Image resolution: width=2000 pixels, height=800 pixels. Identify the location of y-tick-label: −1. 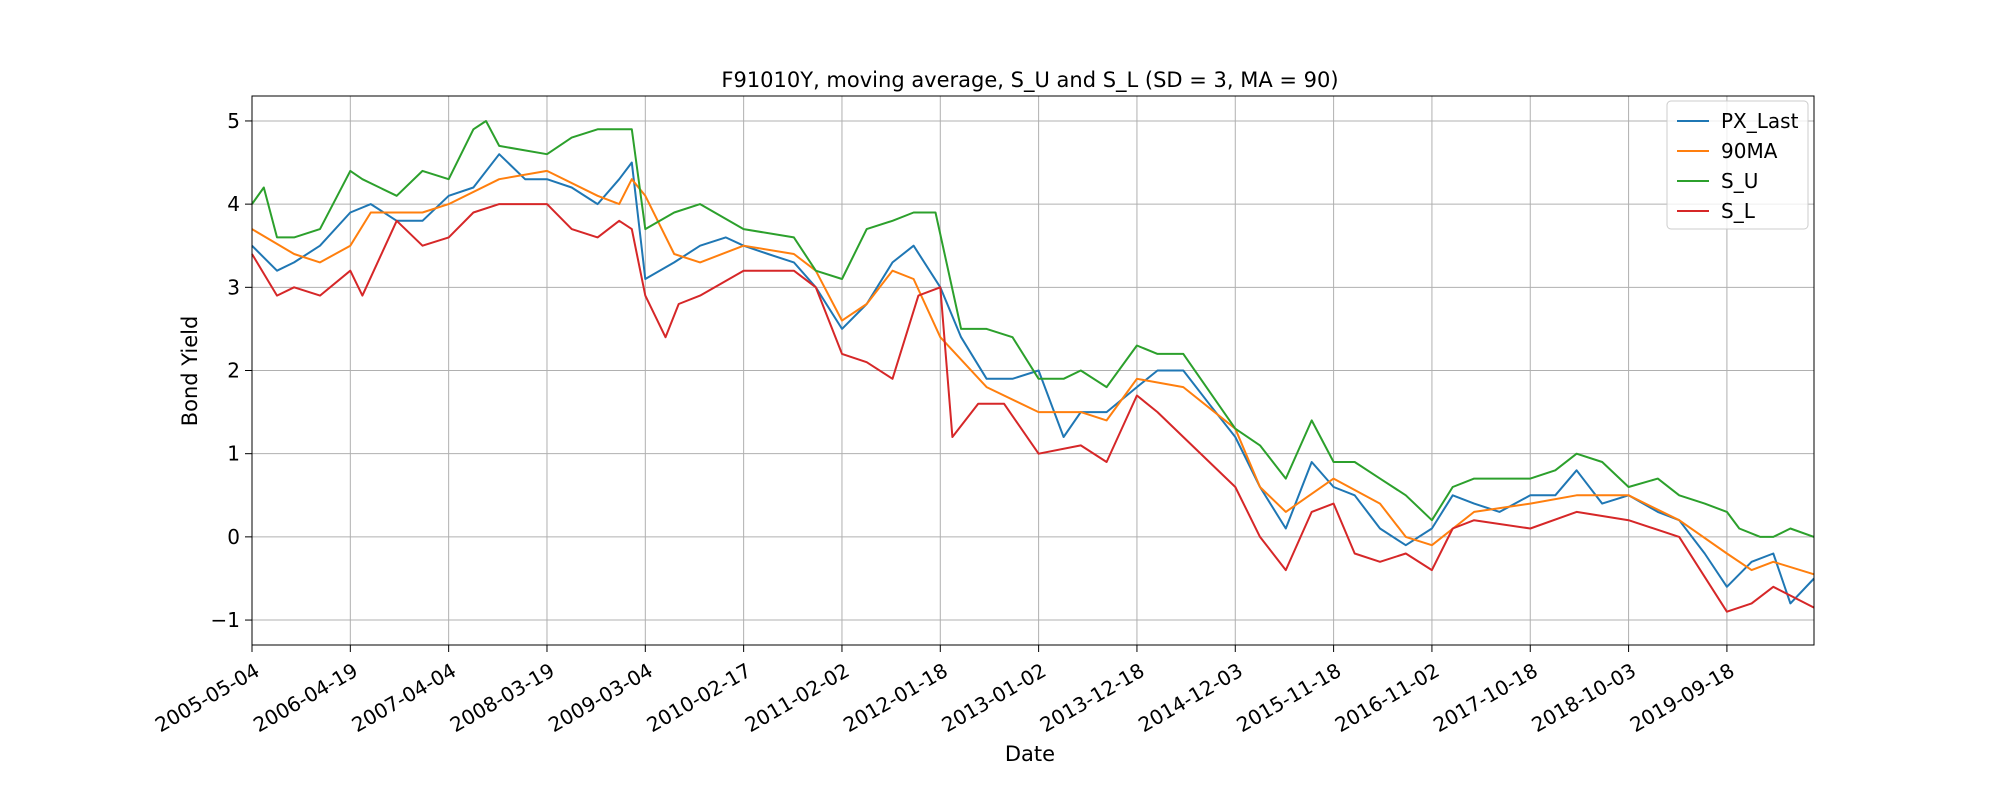
(225, 620).